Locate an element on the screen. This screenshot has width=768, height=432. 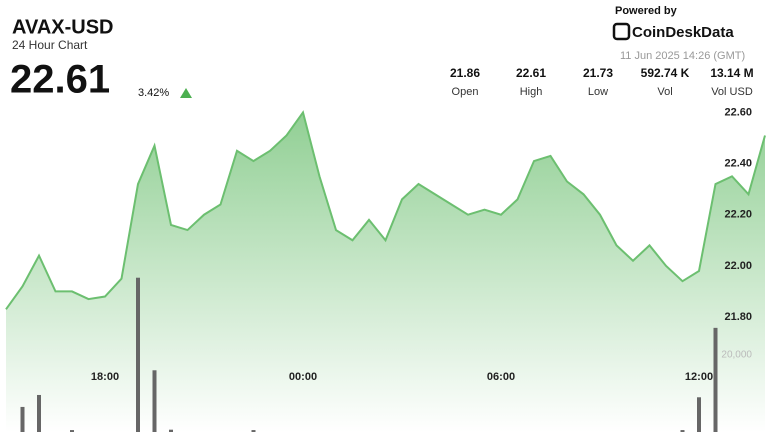
stat-value: 22.61 is located at coordinates (531, 73).